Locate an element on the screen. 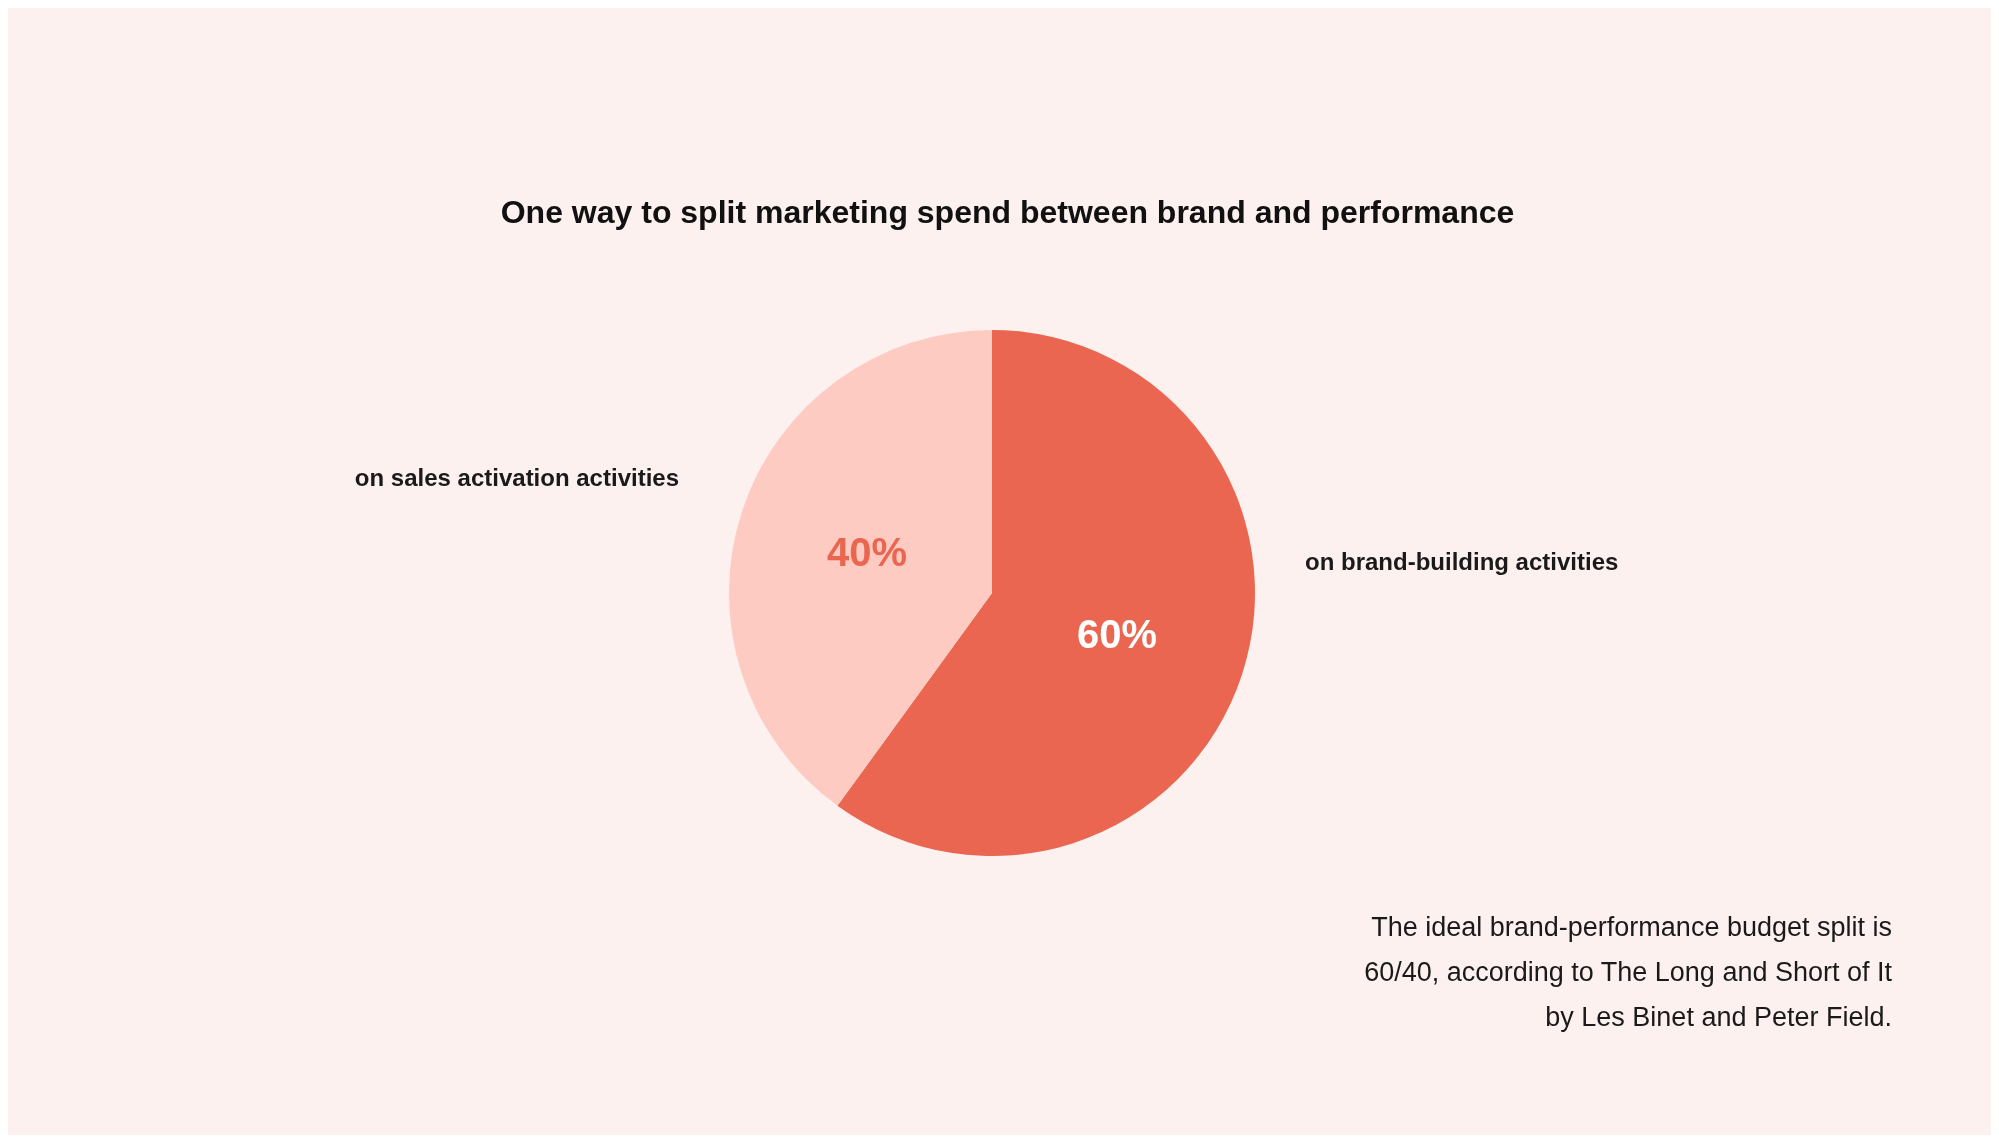 Image resolution: width=1999 pixels, height=1143 pixels. data-label: 60% is located at coordinates (1117, 633).